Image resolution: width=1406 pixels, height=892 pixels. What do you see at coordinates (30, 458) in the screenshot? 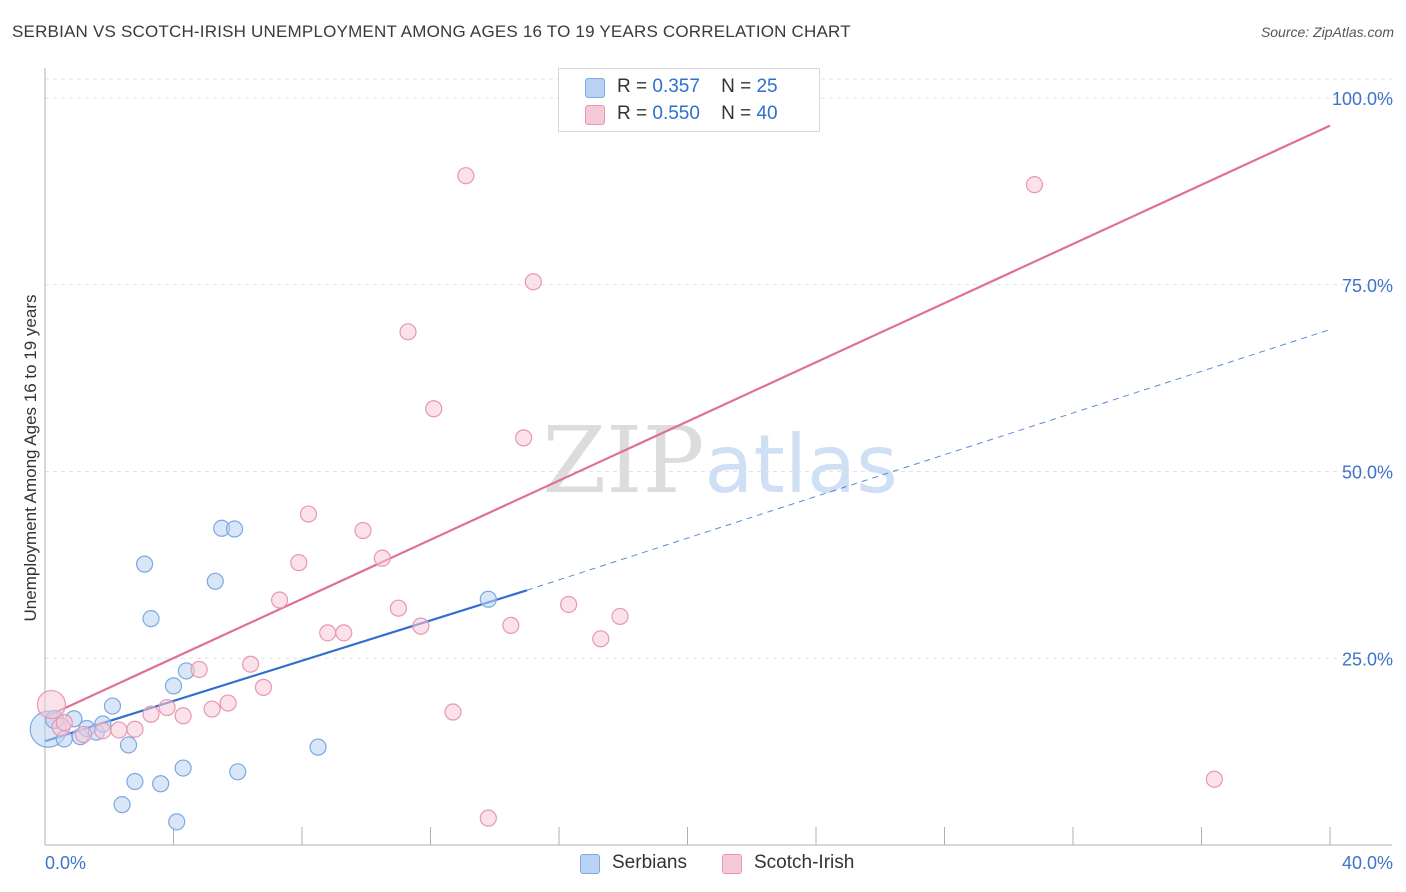
I see `y-axis-label: Unemployment Among Ages 16 to 19 years` at bounding box center [30, 458].